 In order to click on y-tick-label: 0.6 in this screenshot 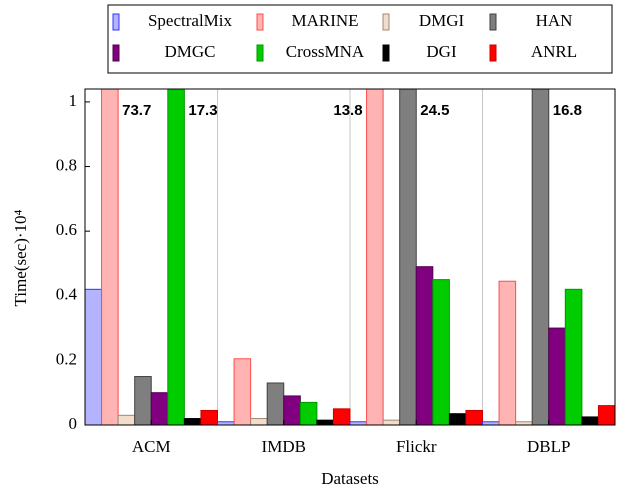, I will do `click(66, 229)`.